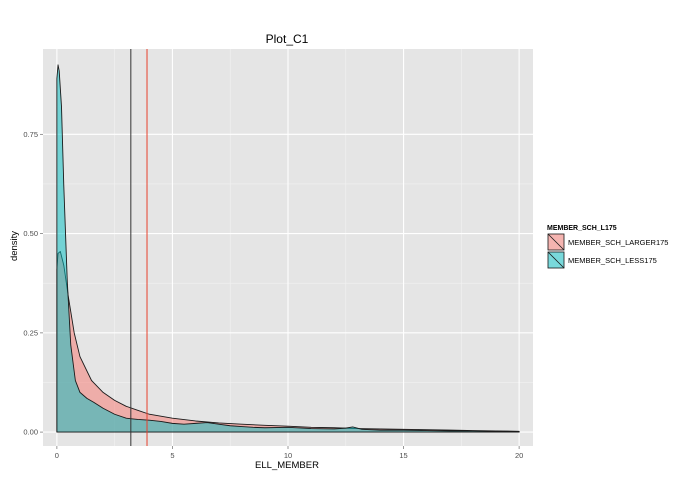 This screenshot has width=695, height=494. What do you see at coordinates (30, 134) in the screenshot?
I see `y-tick-label: 0.75` at bounding box center [30, 134].